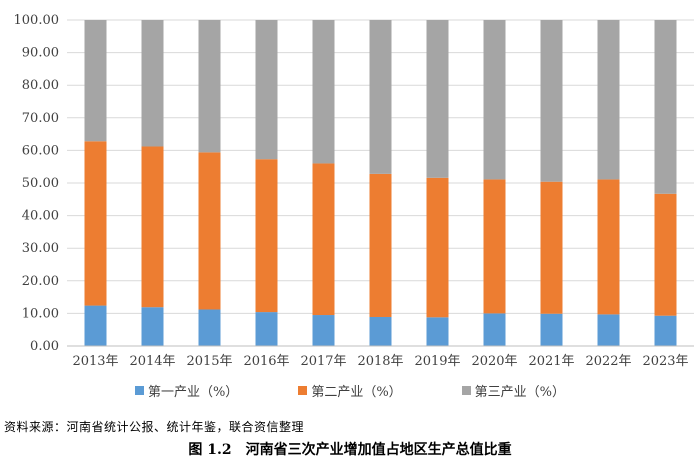 The width and height of the screenshot is (700, 464). I want to click on legend: 第一产业（%） 第二产业（%） 第三产业（%）, so click(350, 390).